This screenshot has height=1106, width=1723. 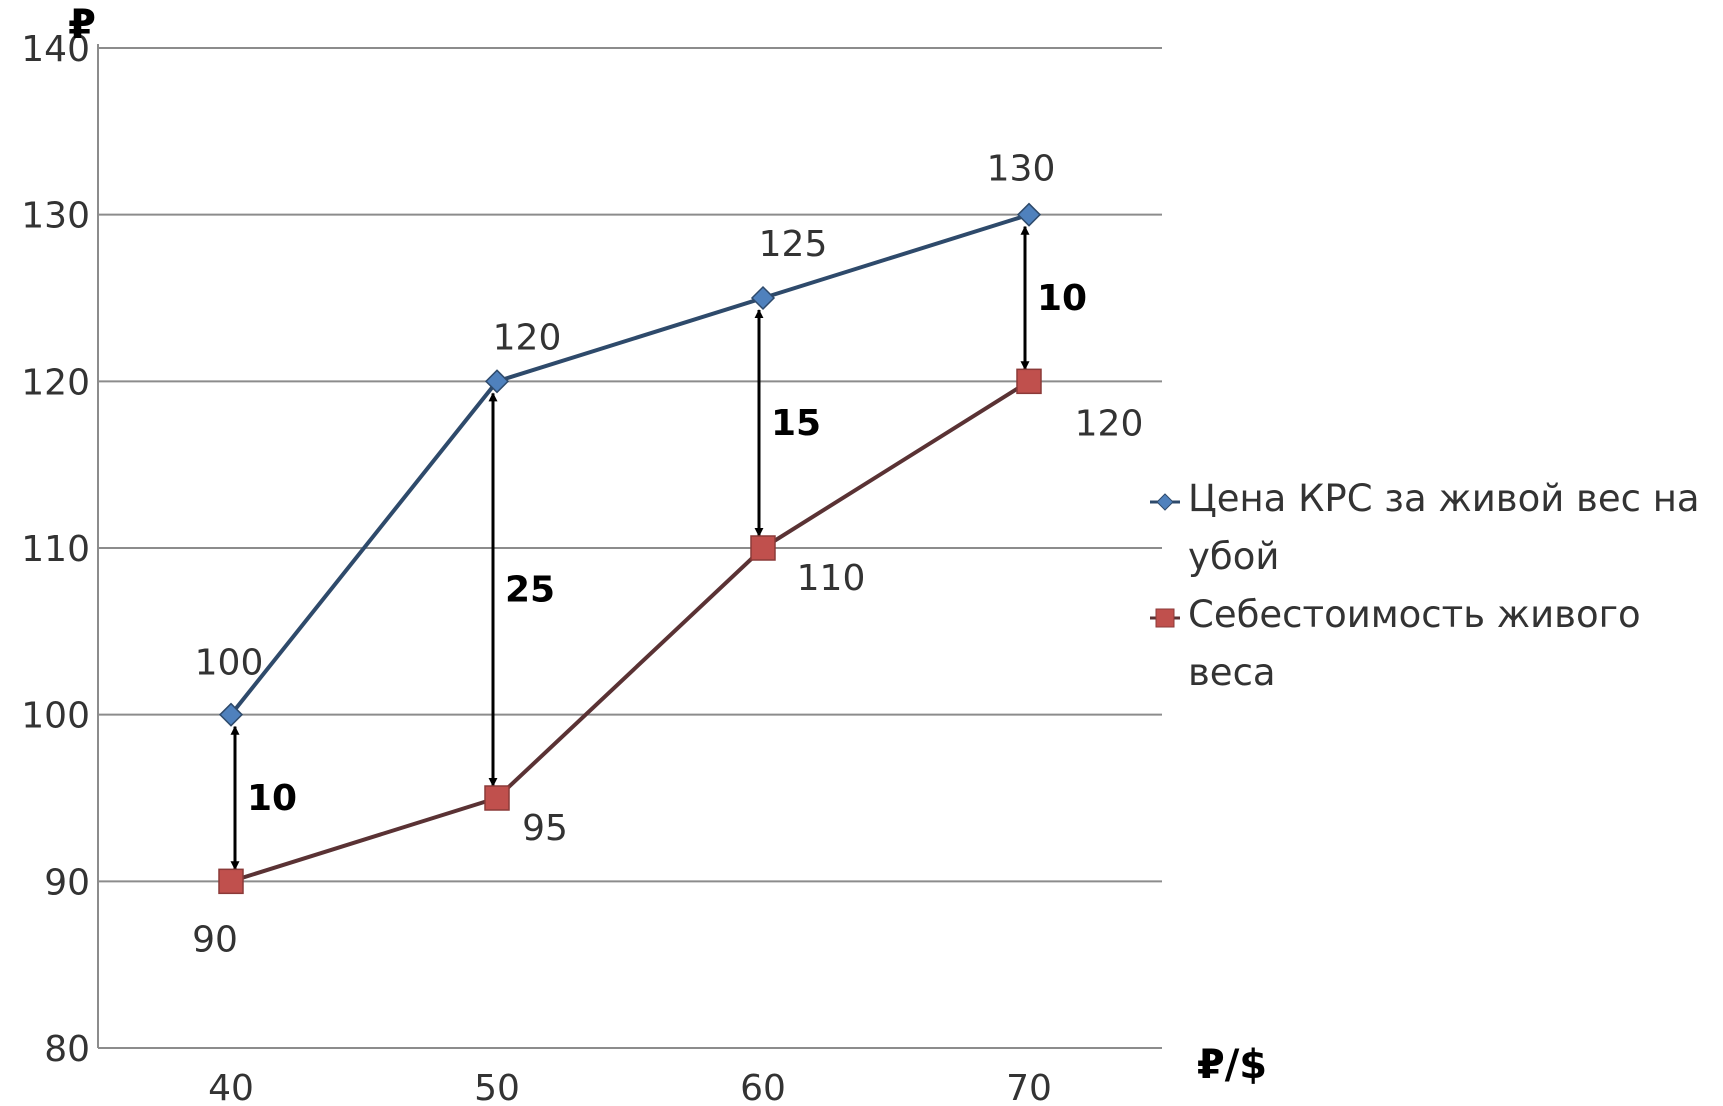 What do you see at coordinates (67, 1049) in the screenshot?
I see `y-tick-label: 80` at bounding box center [67, 1049].